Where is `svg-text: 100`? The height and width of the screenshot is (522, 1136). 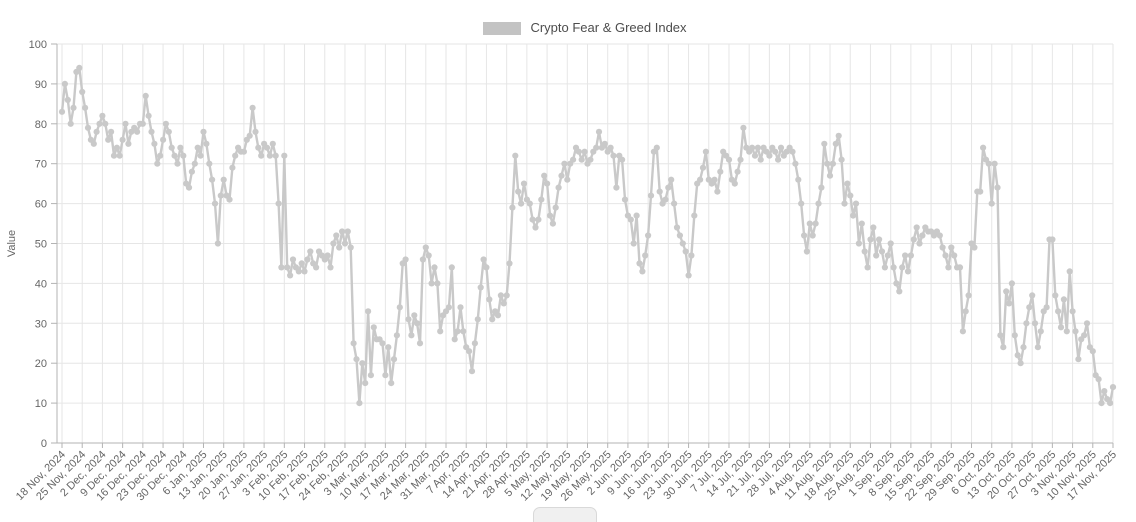
svg-text: 100 is located at coordinates (38, 45).